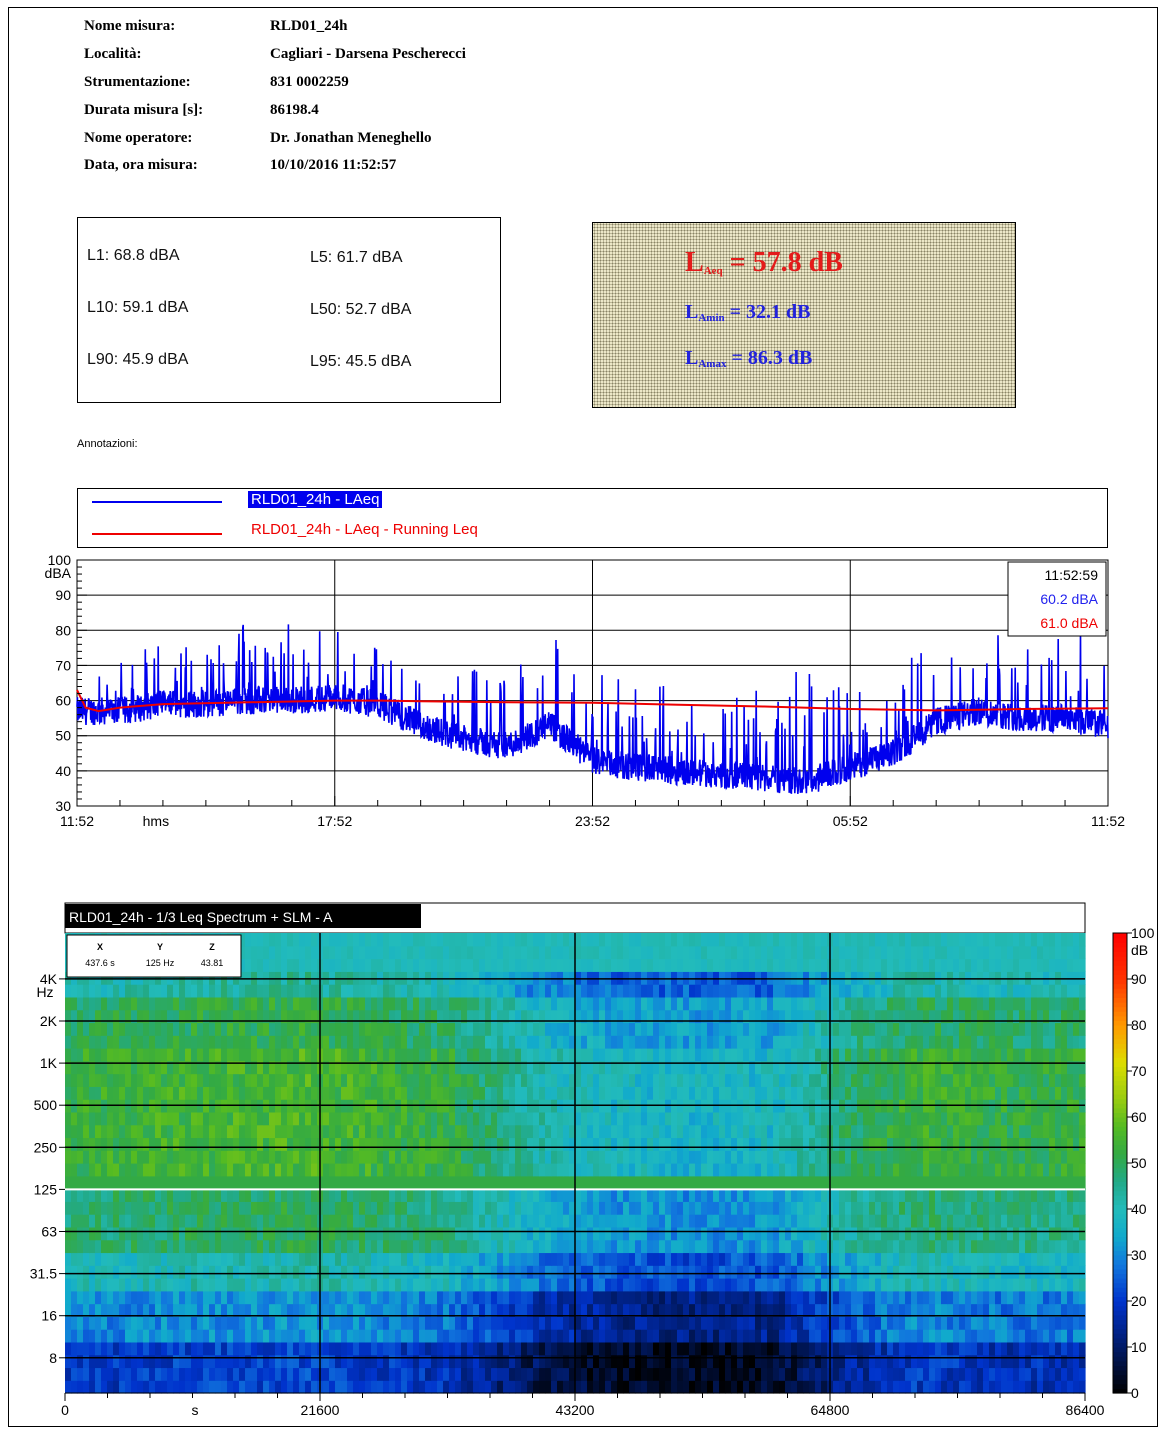 This screenshot has width=1163, height=1432. I want to click on header-value: 831 0002259, so click(309, 82).